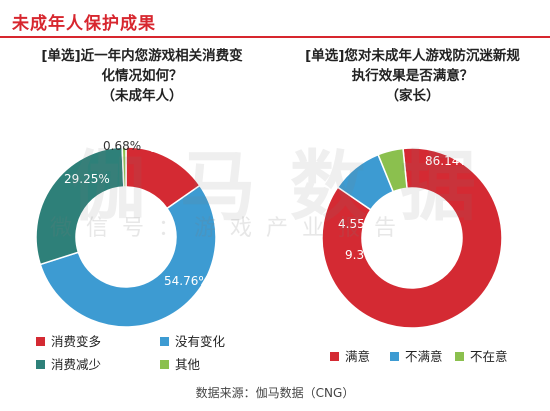 Image resolution: width=550 pixels, height=411 pixels. I want to click on chart-title-right-line-3: （家长）, so click(412, 96).